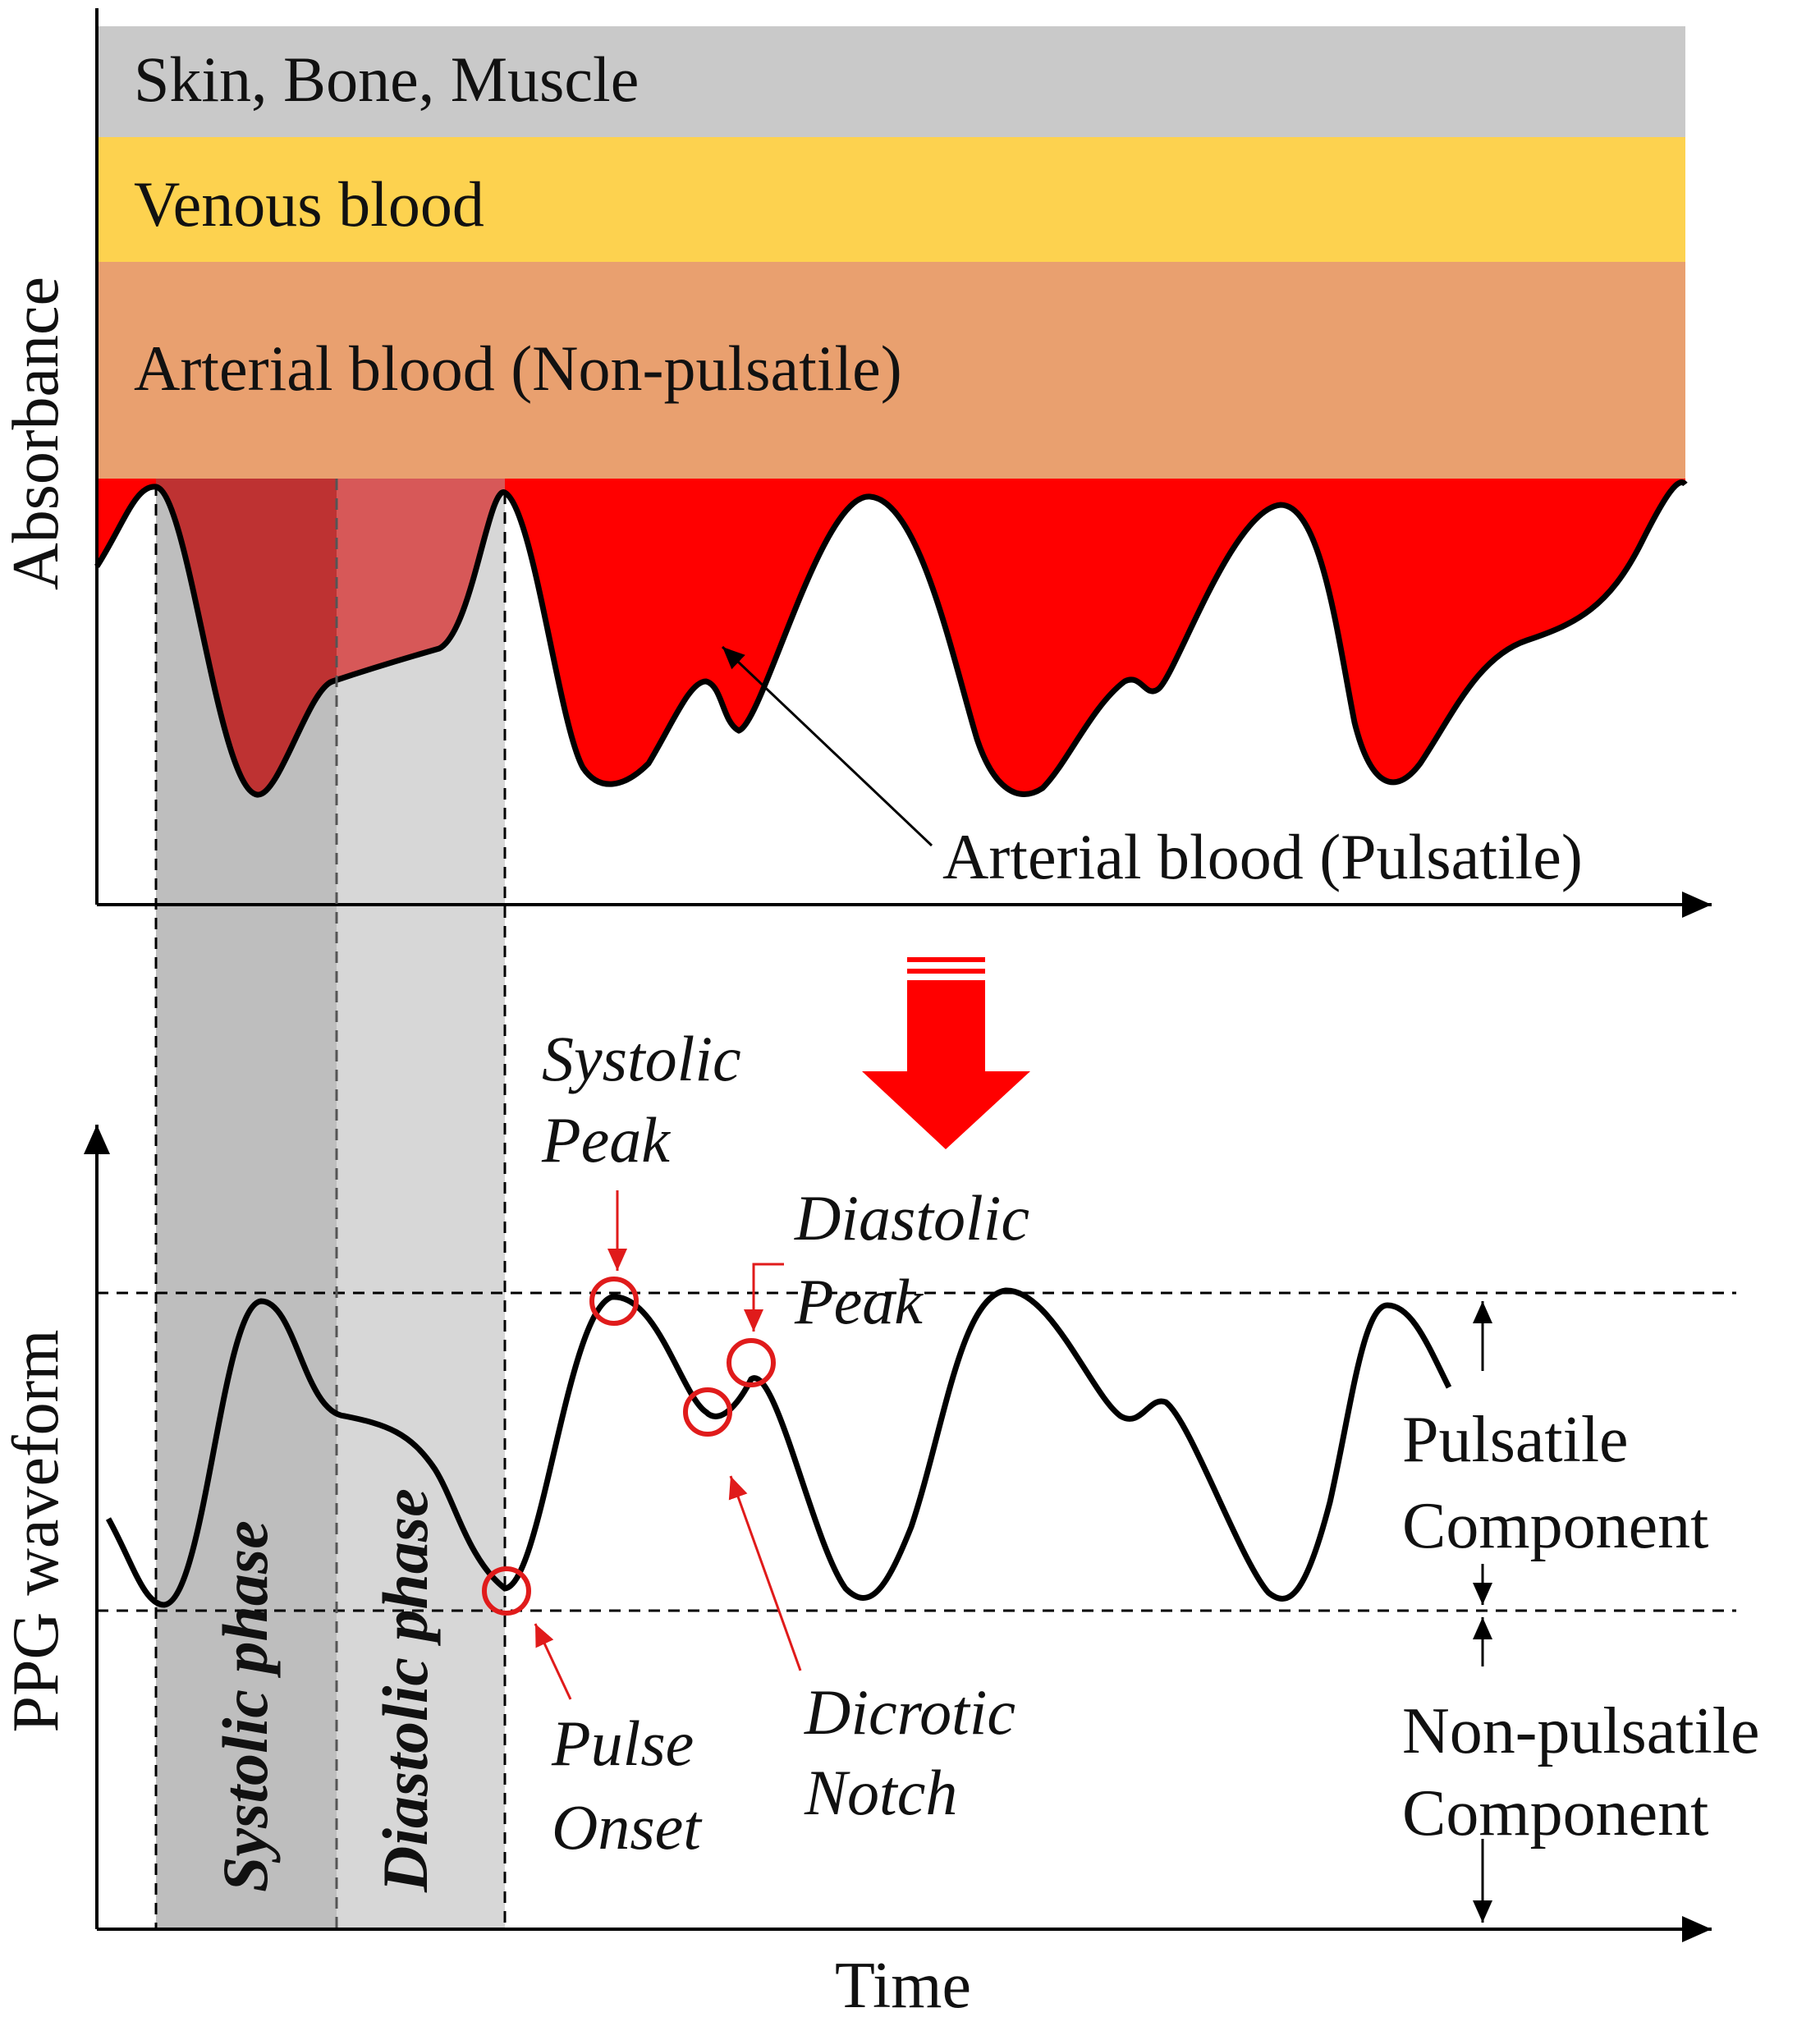 The width and height of the screenshot is (1820, 2017). I want to click on pulse-onset-label-line1: Pulse, so click(622, 1744).